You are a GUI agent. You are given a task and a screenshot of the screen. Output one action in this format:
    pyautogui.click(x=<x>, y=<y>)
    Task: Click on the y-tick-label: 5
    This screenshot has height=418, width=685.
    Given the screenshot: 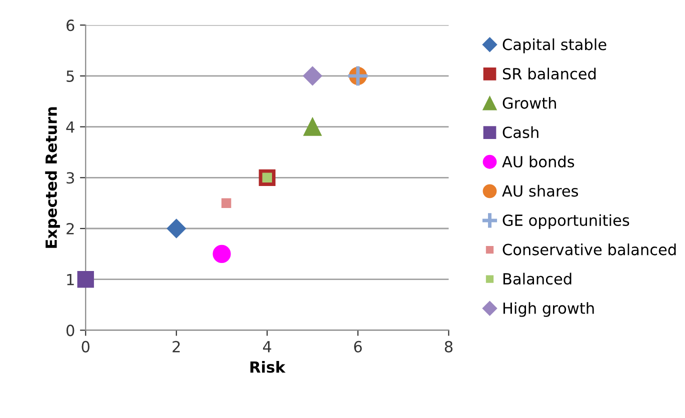 What is the action you would take?
    pyautogui.click(x=70, y=76)
    